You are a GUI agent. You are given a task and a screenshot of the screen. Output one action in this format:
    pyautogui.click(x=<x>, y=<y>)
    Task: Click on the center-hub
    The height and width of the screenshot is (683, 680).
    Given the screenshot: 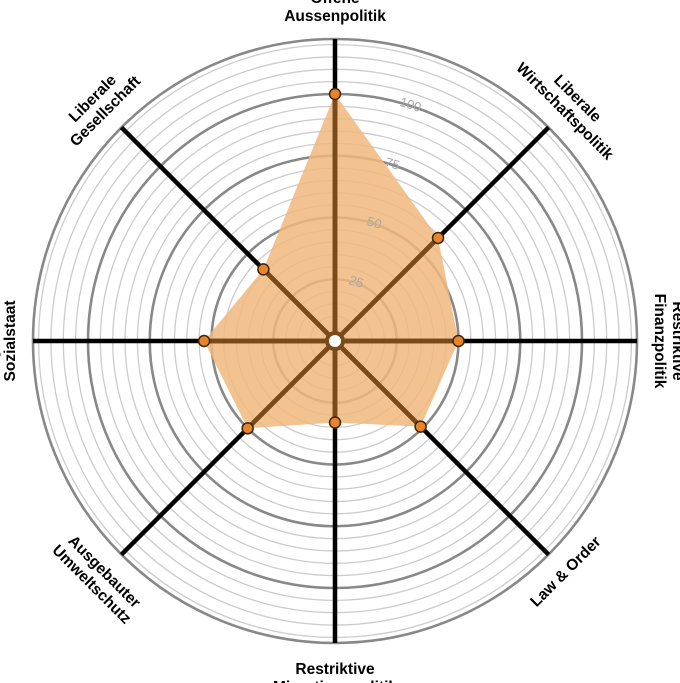 What is the action you would take?
    pyautogui.click(x=335, y=341)
    